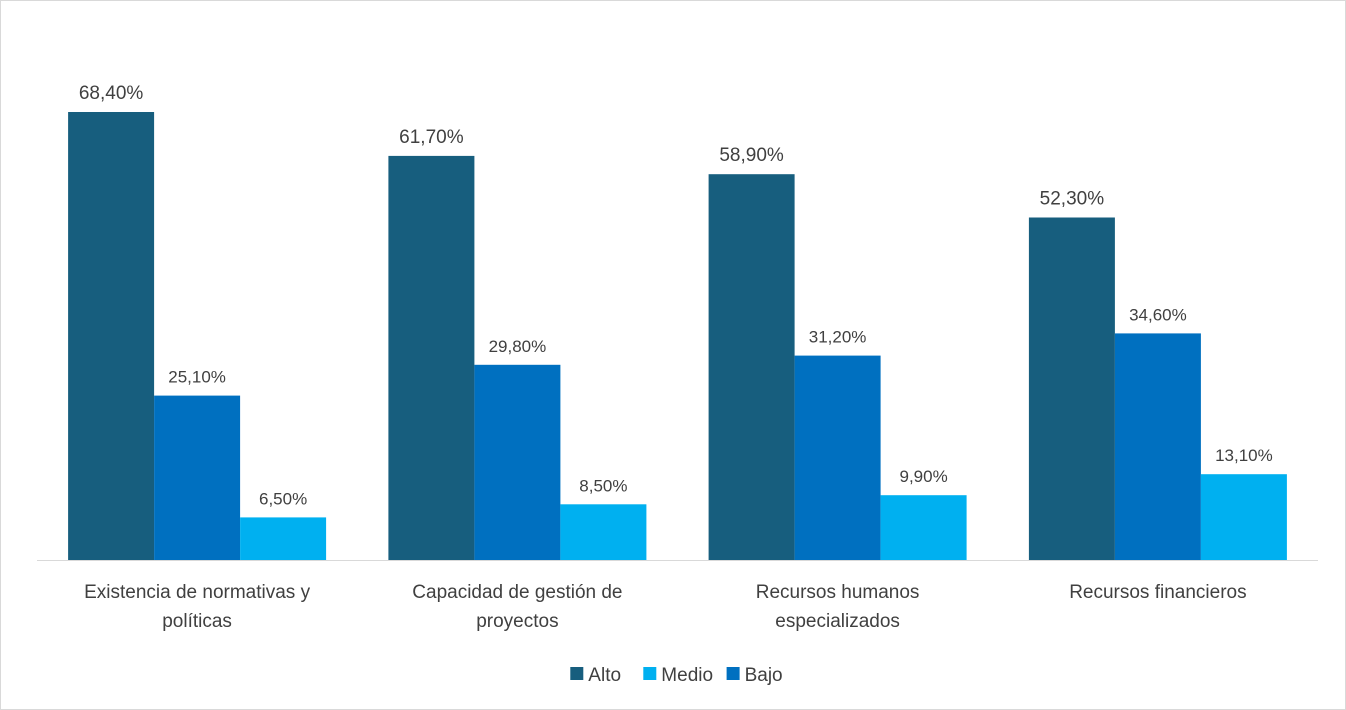 This screenshot has width=1346, height=710. I want to click on data-label-medio-4: 13,10%, so click(1244, 455).